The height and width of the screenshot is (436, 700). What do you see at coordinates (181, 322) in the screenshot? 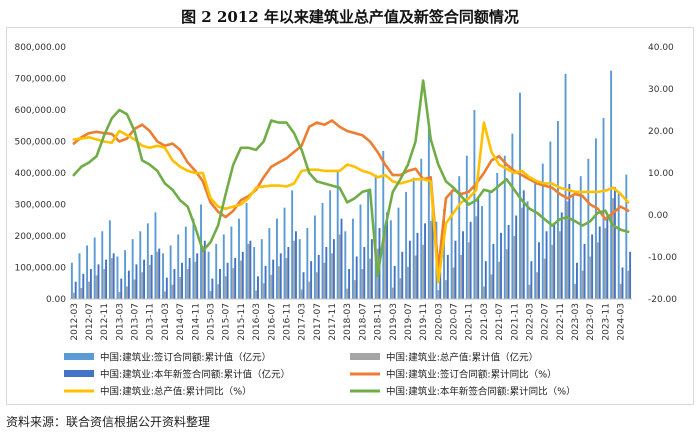
I see `x-tick: 2014-07` at bounding box center [181, 322].